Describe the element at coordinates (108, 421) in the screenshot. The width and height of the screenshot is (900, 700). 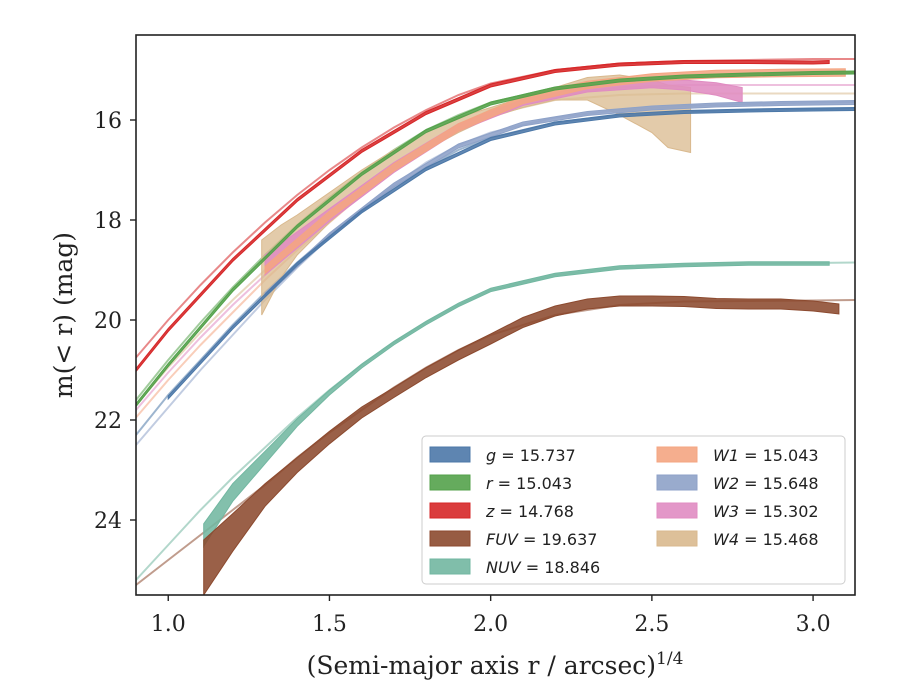
I see `y-tick-label: 22` at that location.